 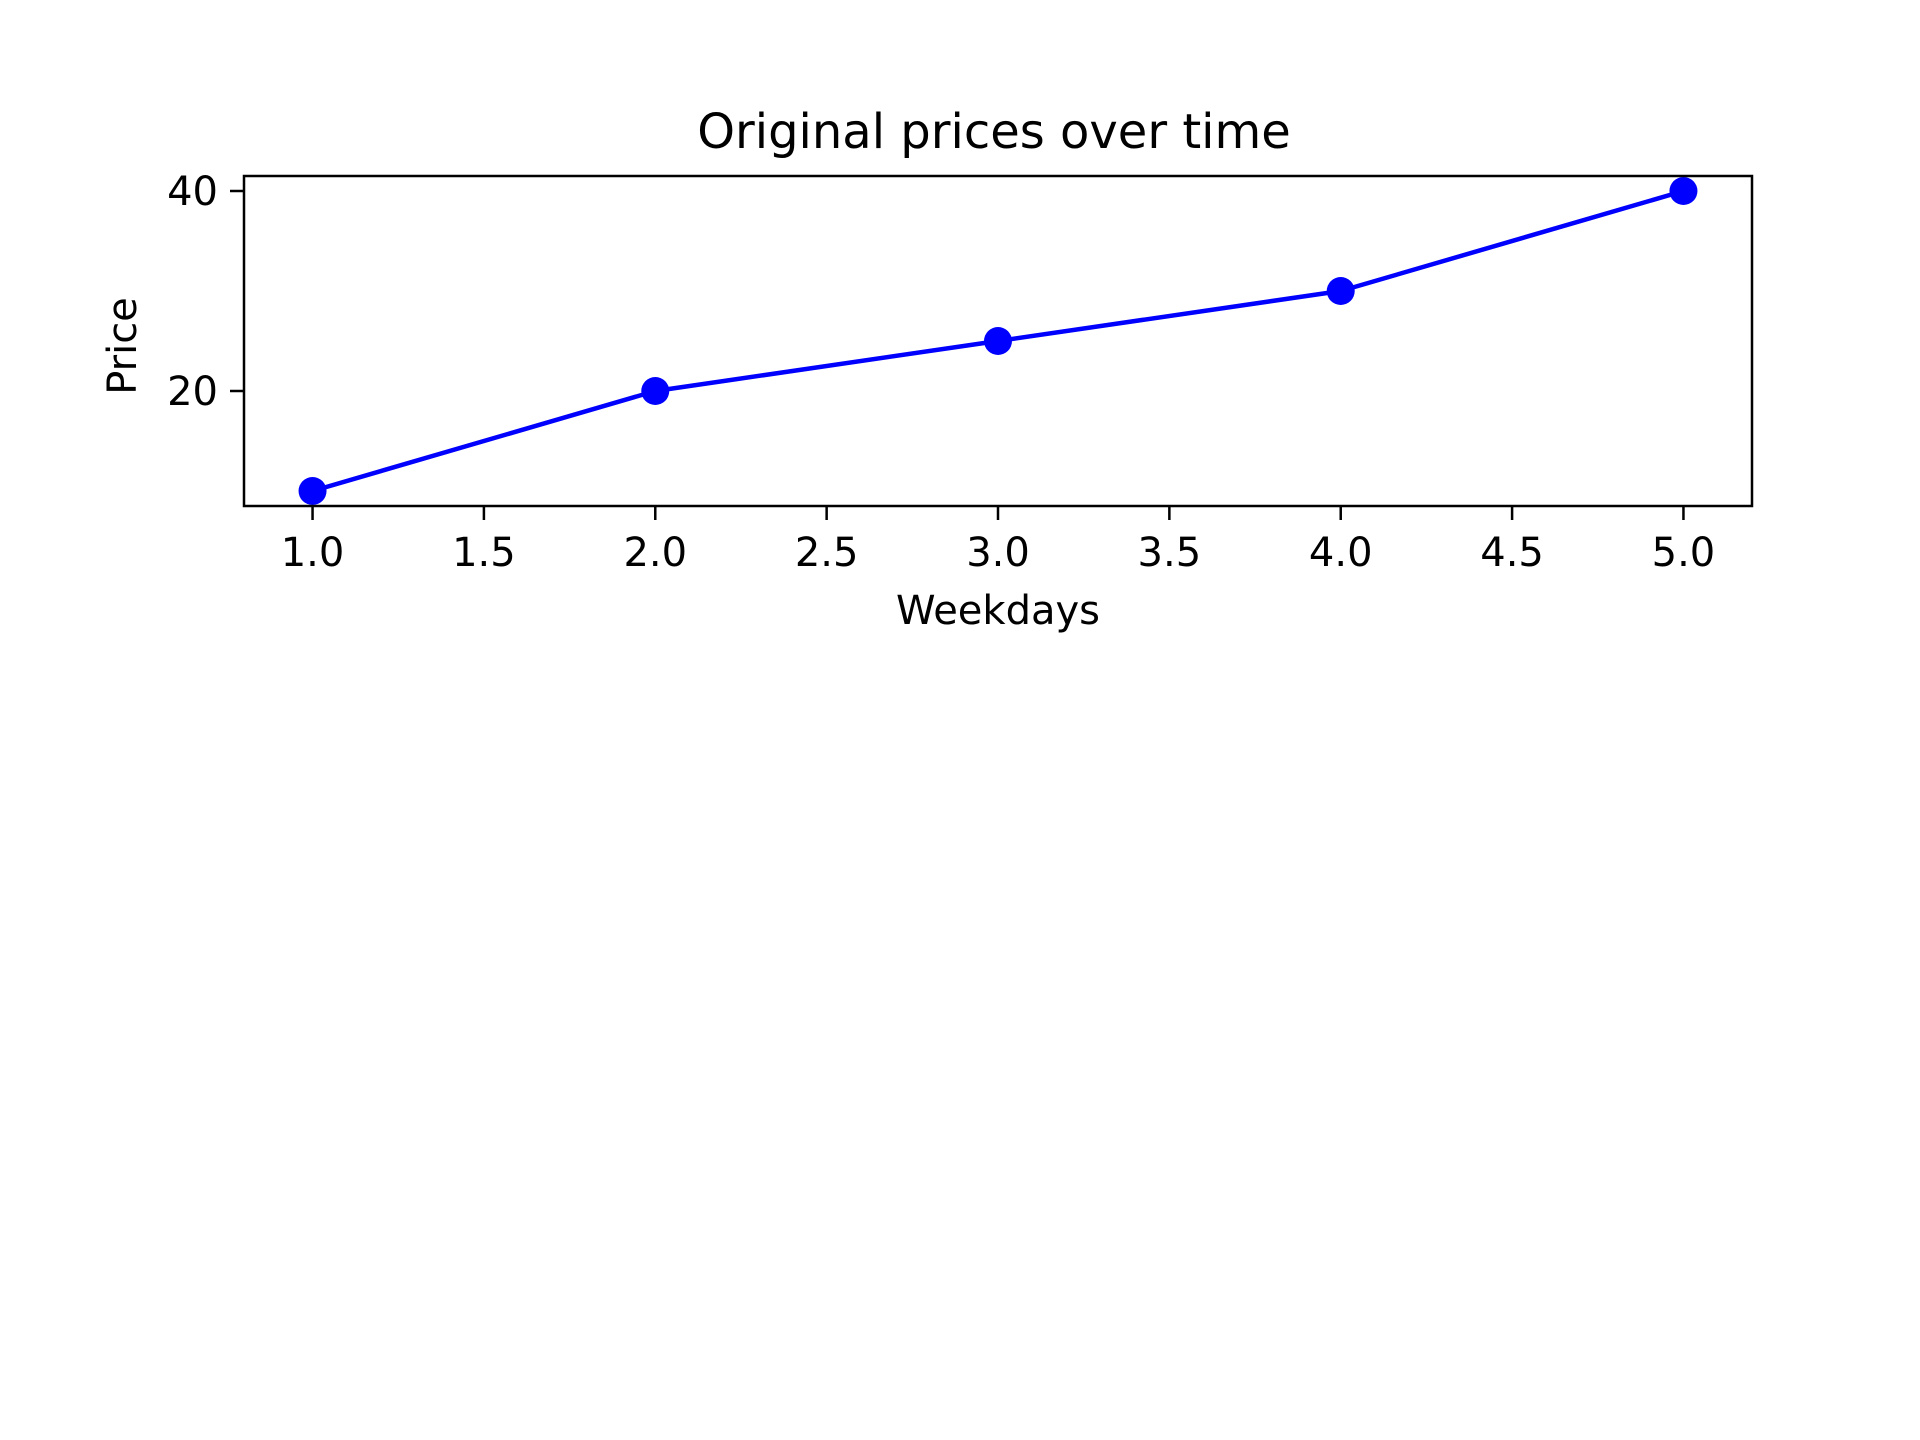 What do you see at coordinates (655, 553) in the screenshot?
I see `x-tick-label: 2.0` at bounding box center [655, 553].